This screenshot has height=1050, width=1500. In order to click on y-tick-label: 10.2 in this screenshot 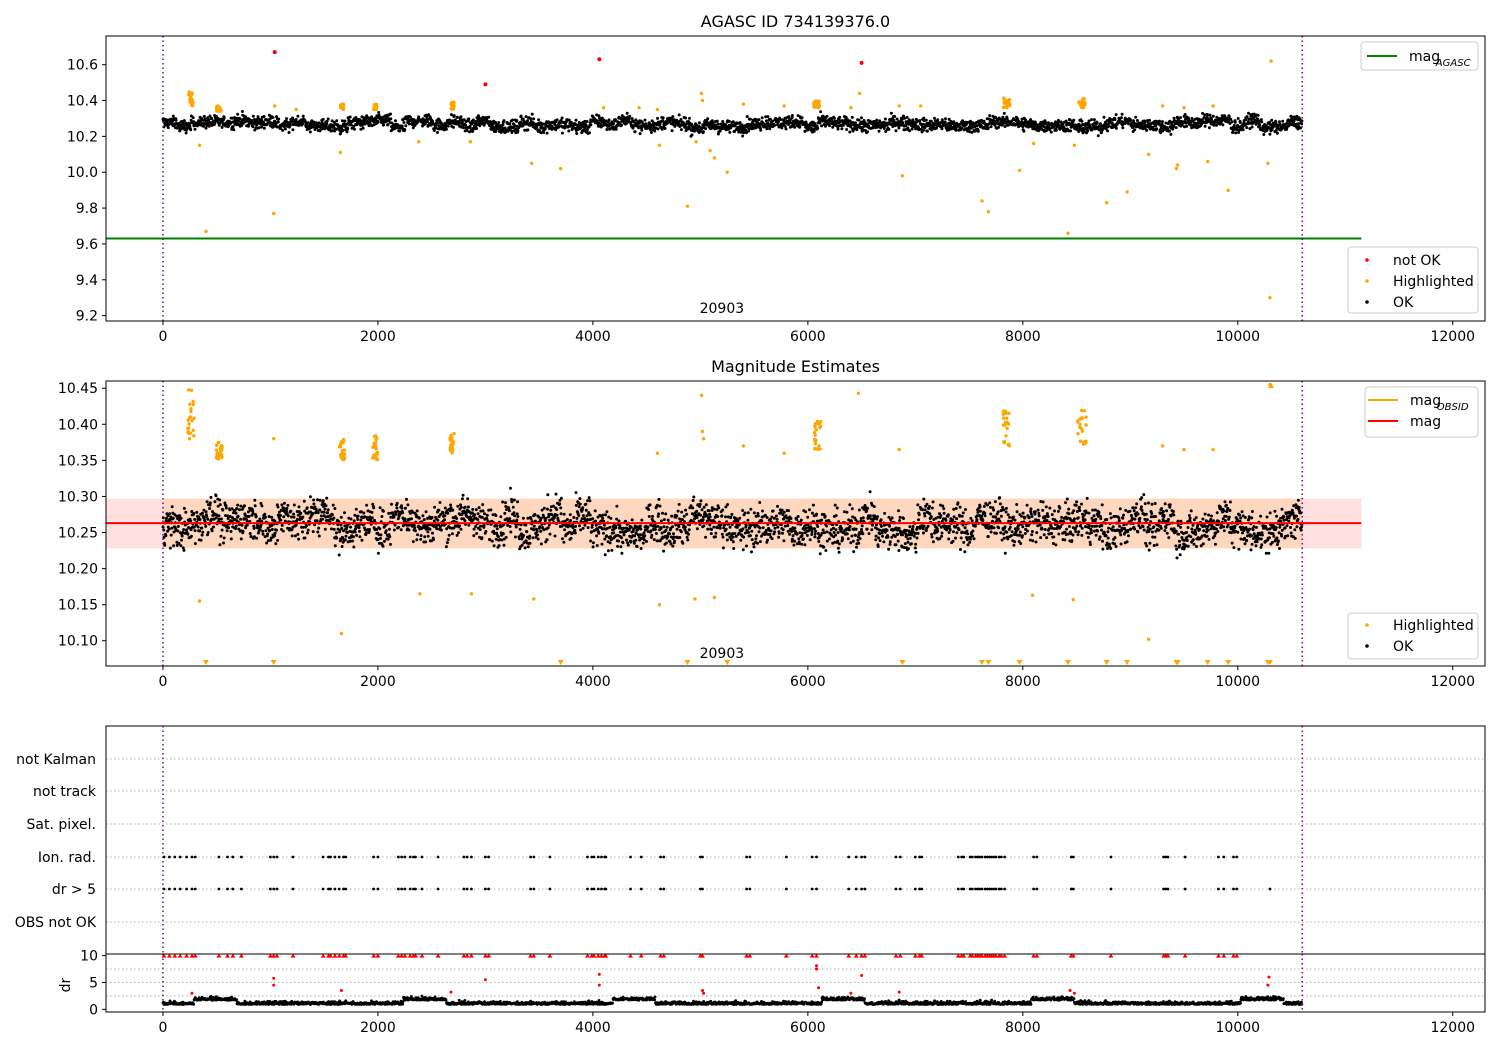, I will do `click(82, 137)`.